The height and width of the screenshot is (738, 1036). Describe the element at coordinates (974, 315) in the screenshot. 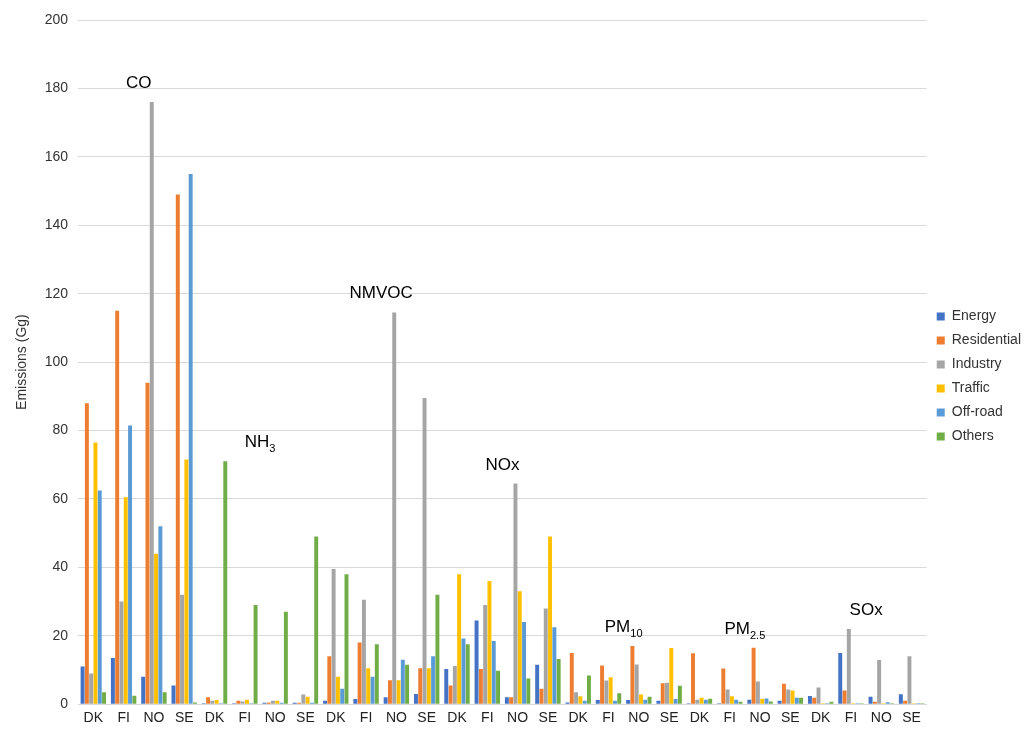

I see `legend-label: Energy` at that location.